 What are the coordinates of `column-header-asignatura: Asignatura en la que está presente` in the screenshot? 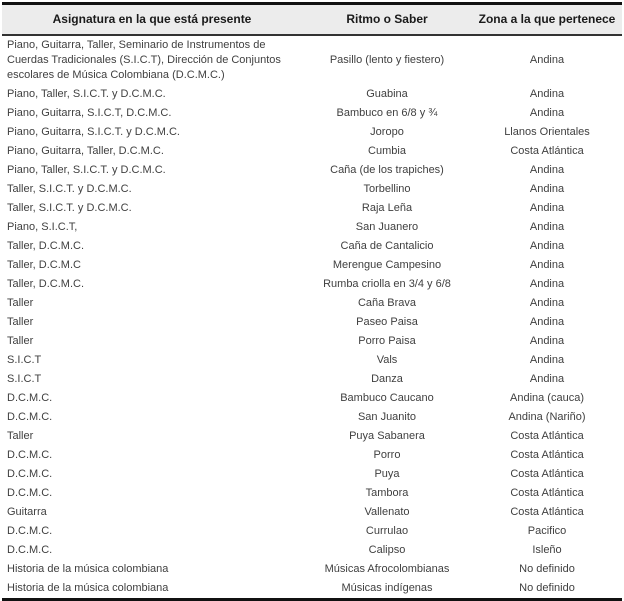 It's located at (152, 19).